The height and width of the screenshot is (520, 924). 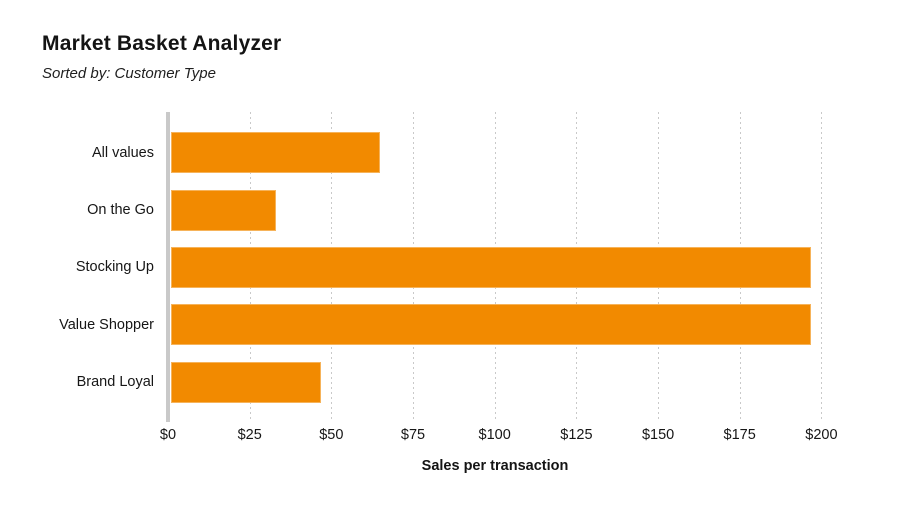 I want to click on x-tick-label: $25, so click(x=249, y=435).